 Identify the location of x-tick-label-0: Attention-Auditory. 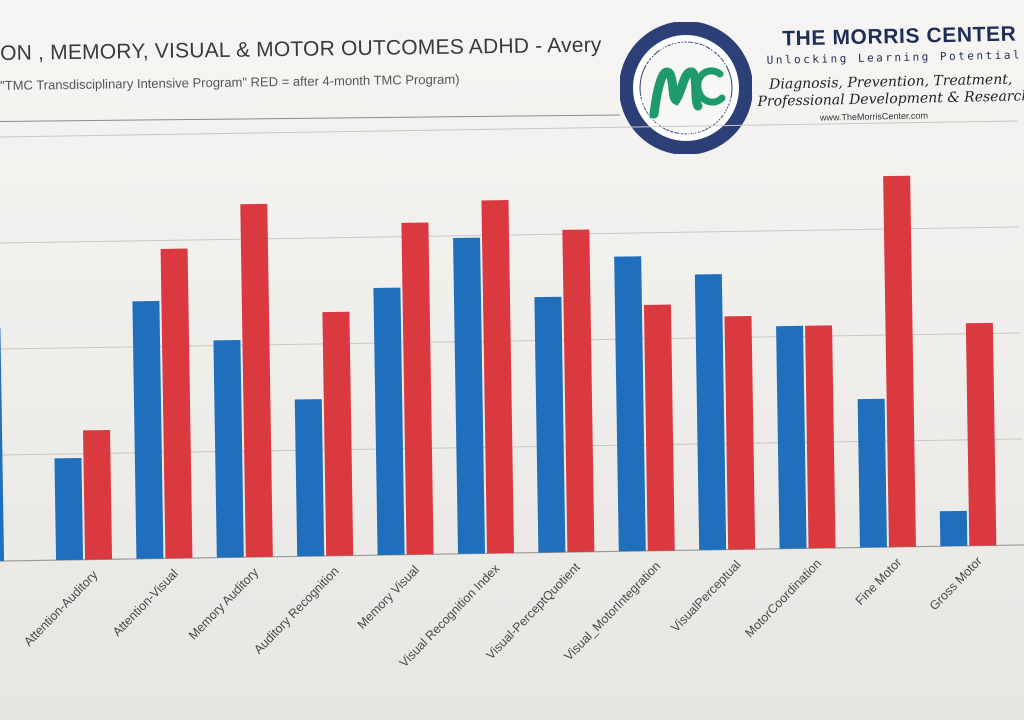
(61, 608).